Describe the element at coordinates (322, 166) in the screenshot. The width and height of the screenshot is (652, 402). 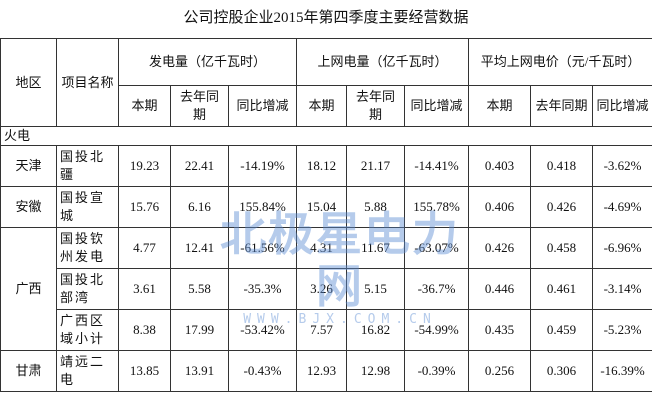
I see `value-cell: 18.12` at that location.